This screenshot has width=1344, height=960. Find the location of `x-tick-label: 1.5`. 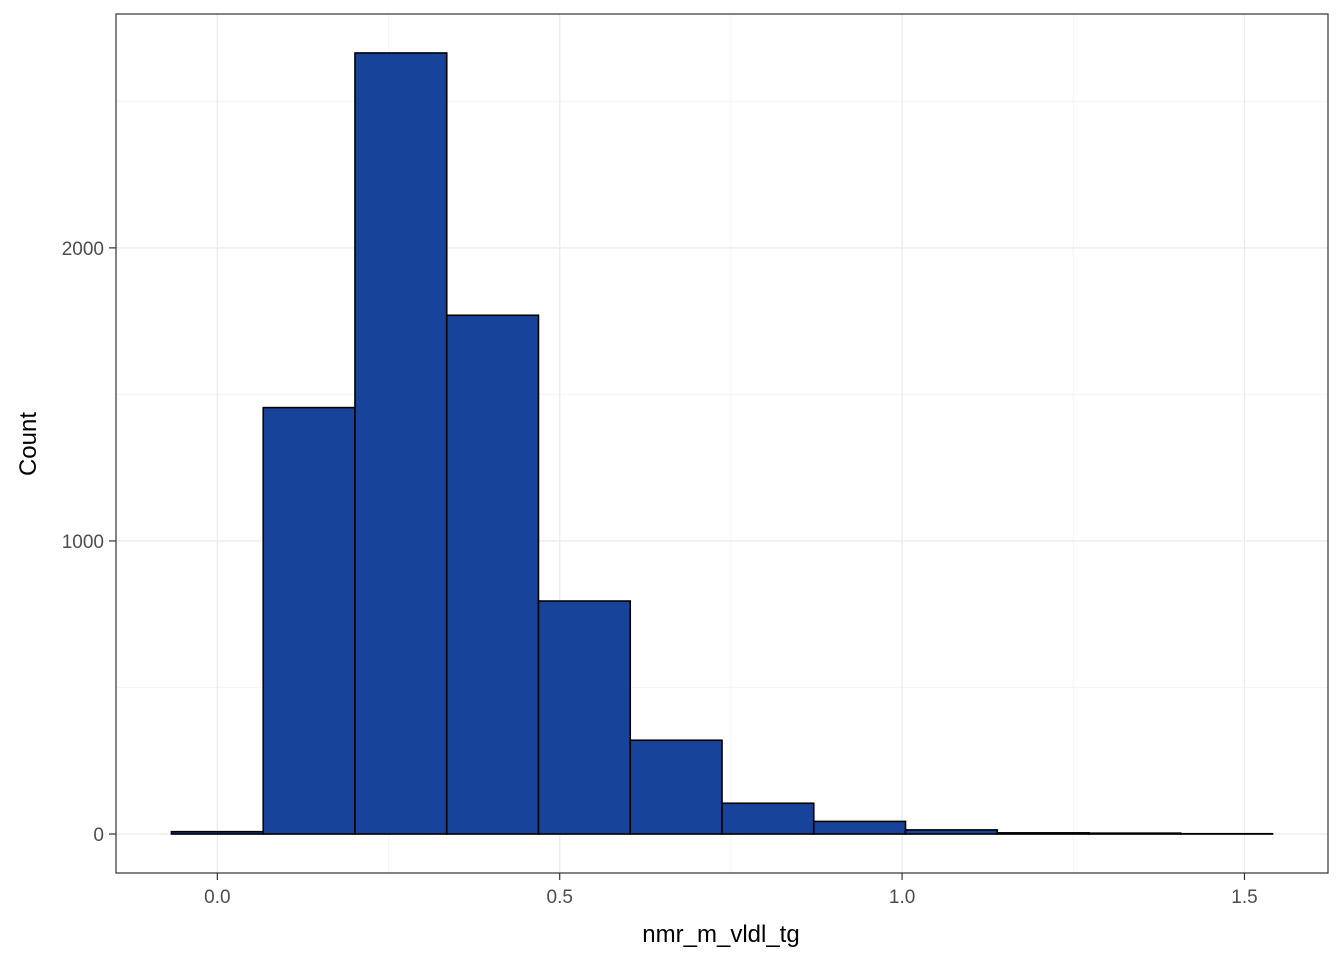

x-tick-label: 1.5 is located at coordinates (1244, 897).